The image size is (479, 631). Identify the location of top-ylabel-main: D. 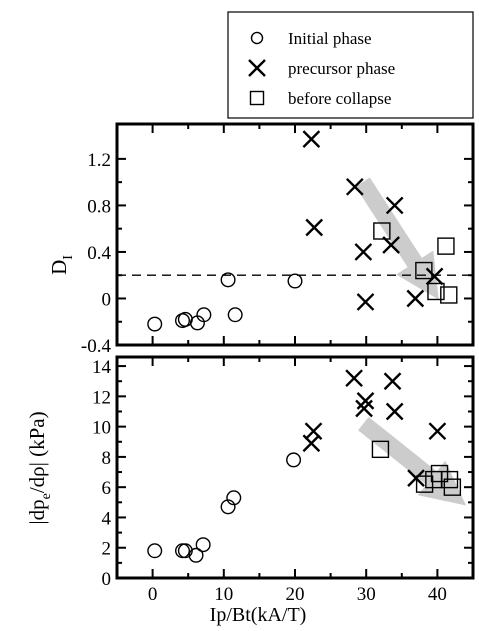
(59, 267).